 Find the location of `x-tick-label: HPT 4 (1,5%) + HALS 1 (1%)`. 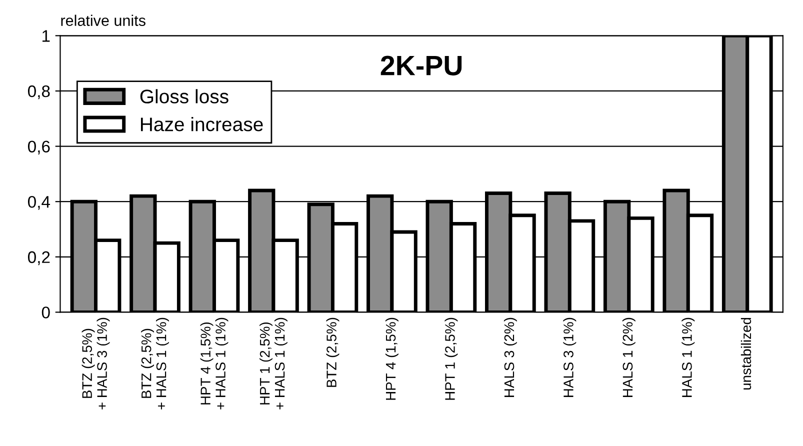

x-tick-label: HPT 4 (1,5%) + HALS 1 (1%) is located at coordinates (214, 364).